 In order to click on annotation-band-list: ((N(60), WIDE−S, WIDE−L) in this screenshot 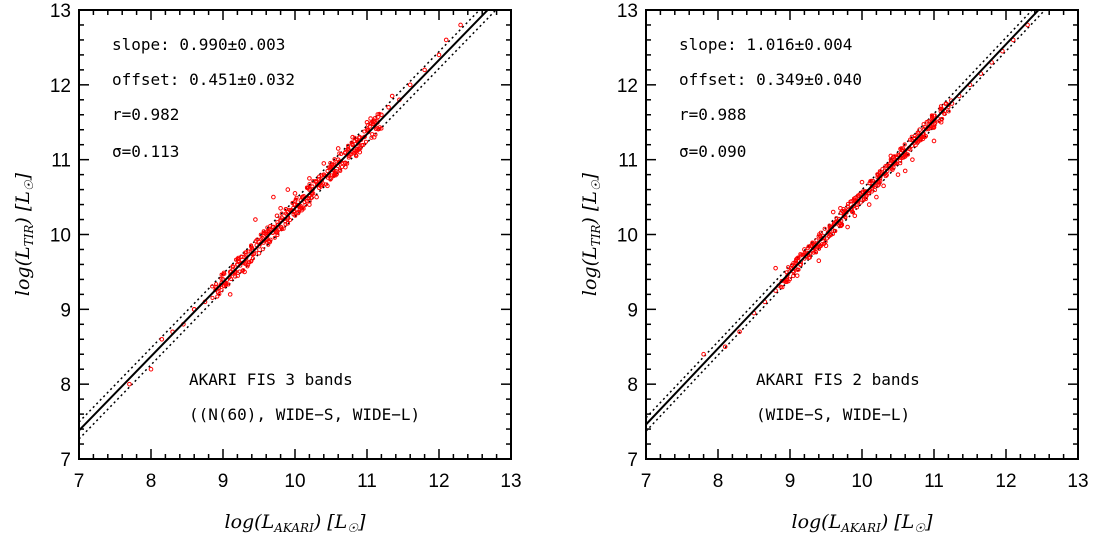, I will do `click(304, 414)`.